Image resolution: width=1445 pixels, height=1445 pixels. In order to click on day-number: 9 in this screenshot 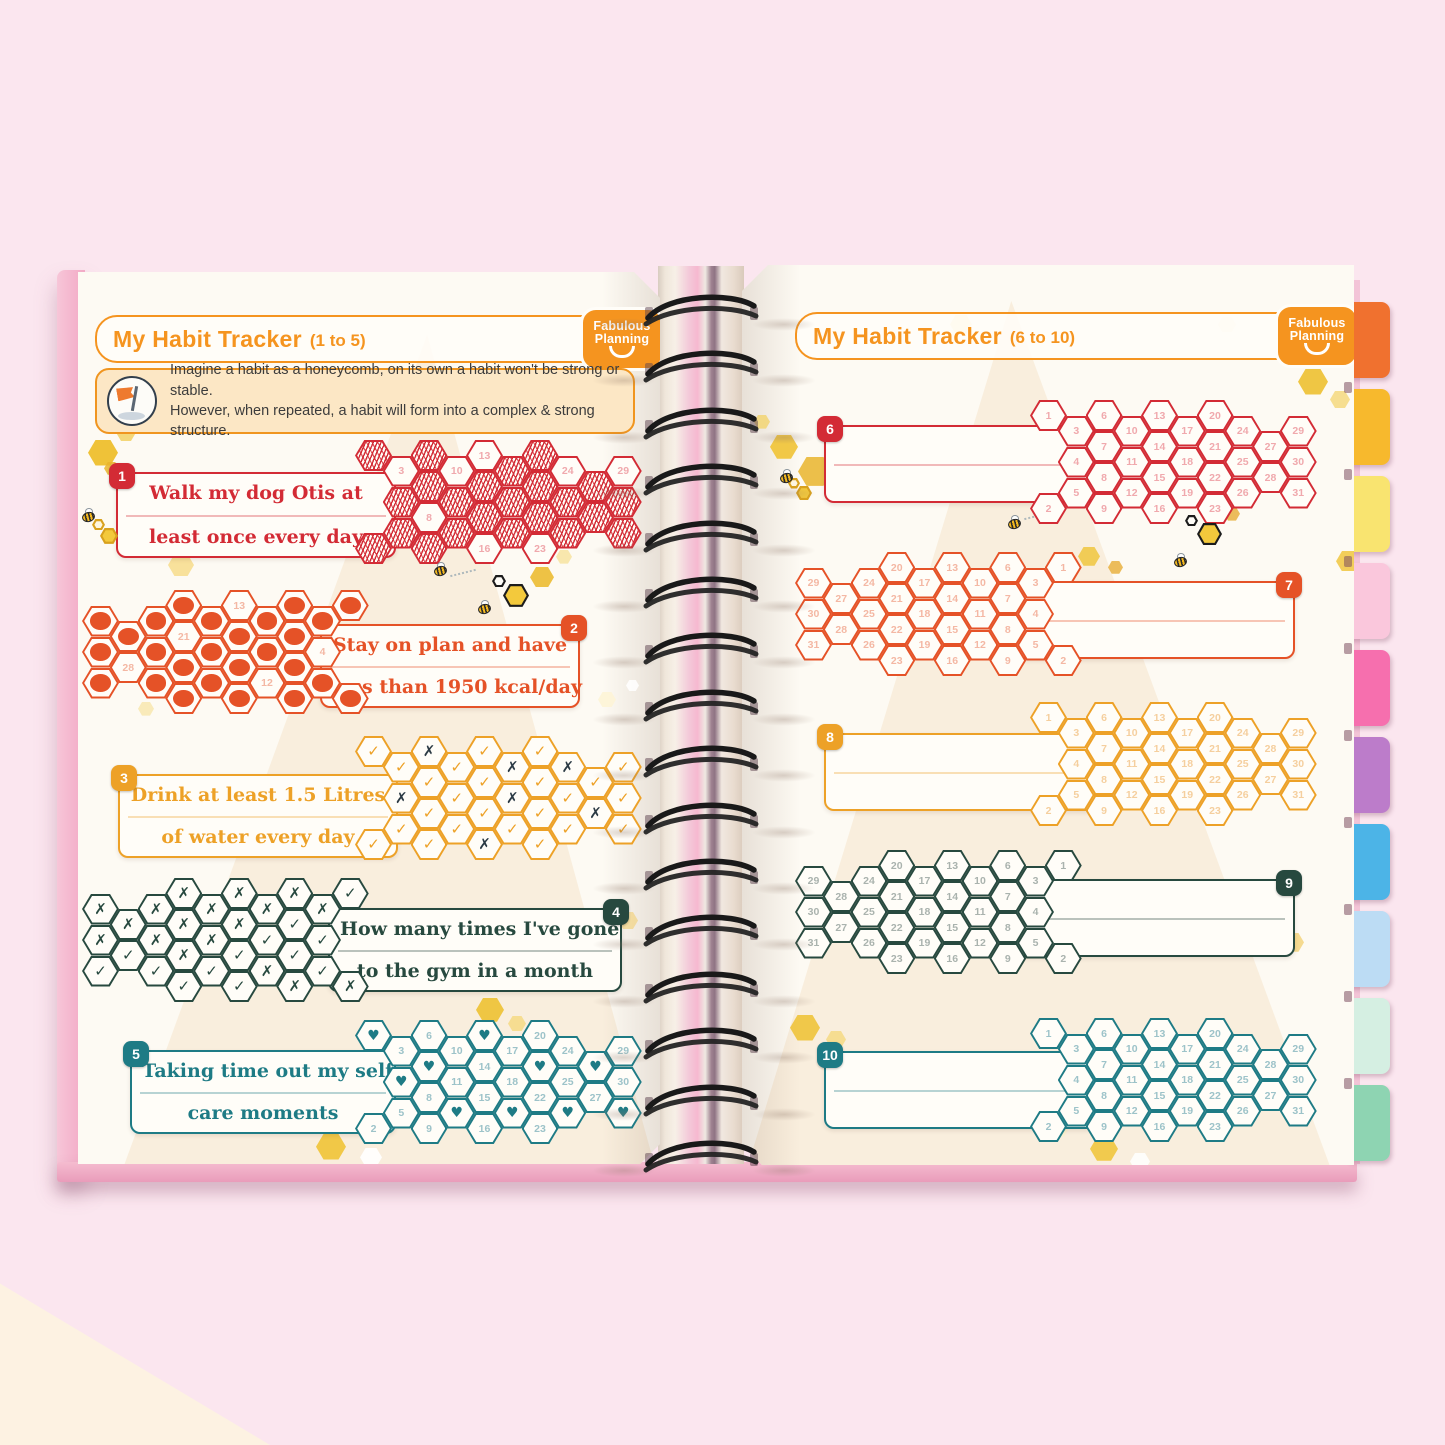, I will do `click(1007, 660)`.